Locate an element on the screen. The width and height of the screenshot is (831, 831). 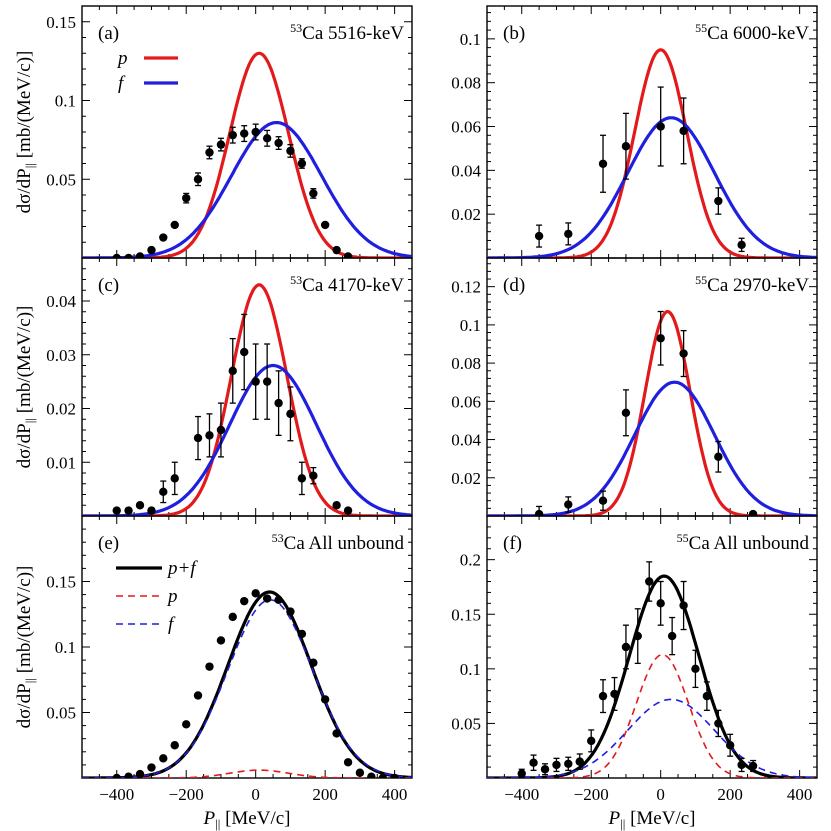
y-tick-label: 0.15 is located at coordinates (61, 22).